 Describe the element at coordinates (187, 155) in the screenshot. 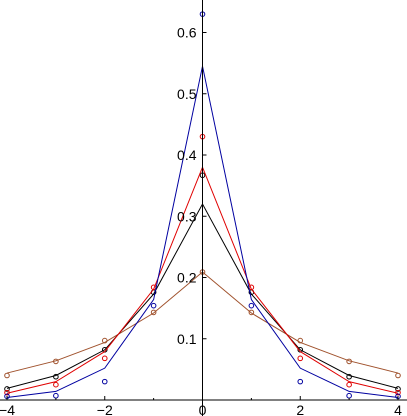

I see `y-tick-label: 0.4` at that location.